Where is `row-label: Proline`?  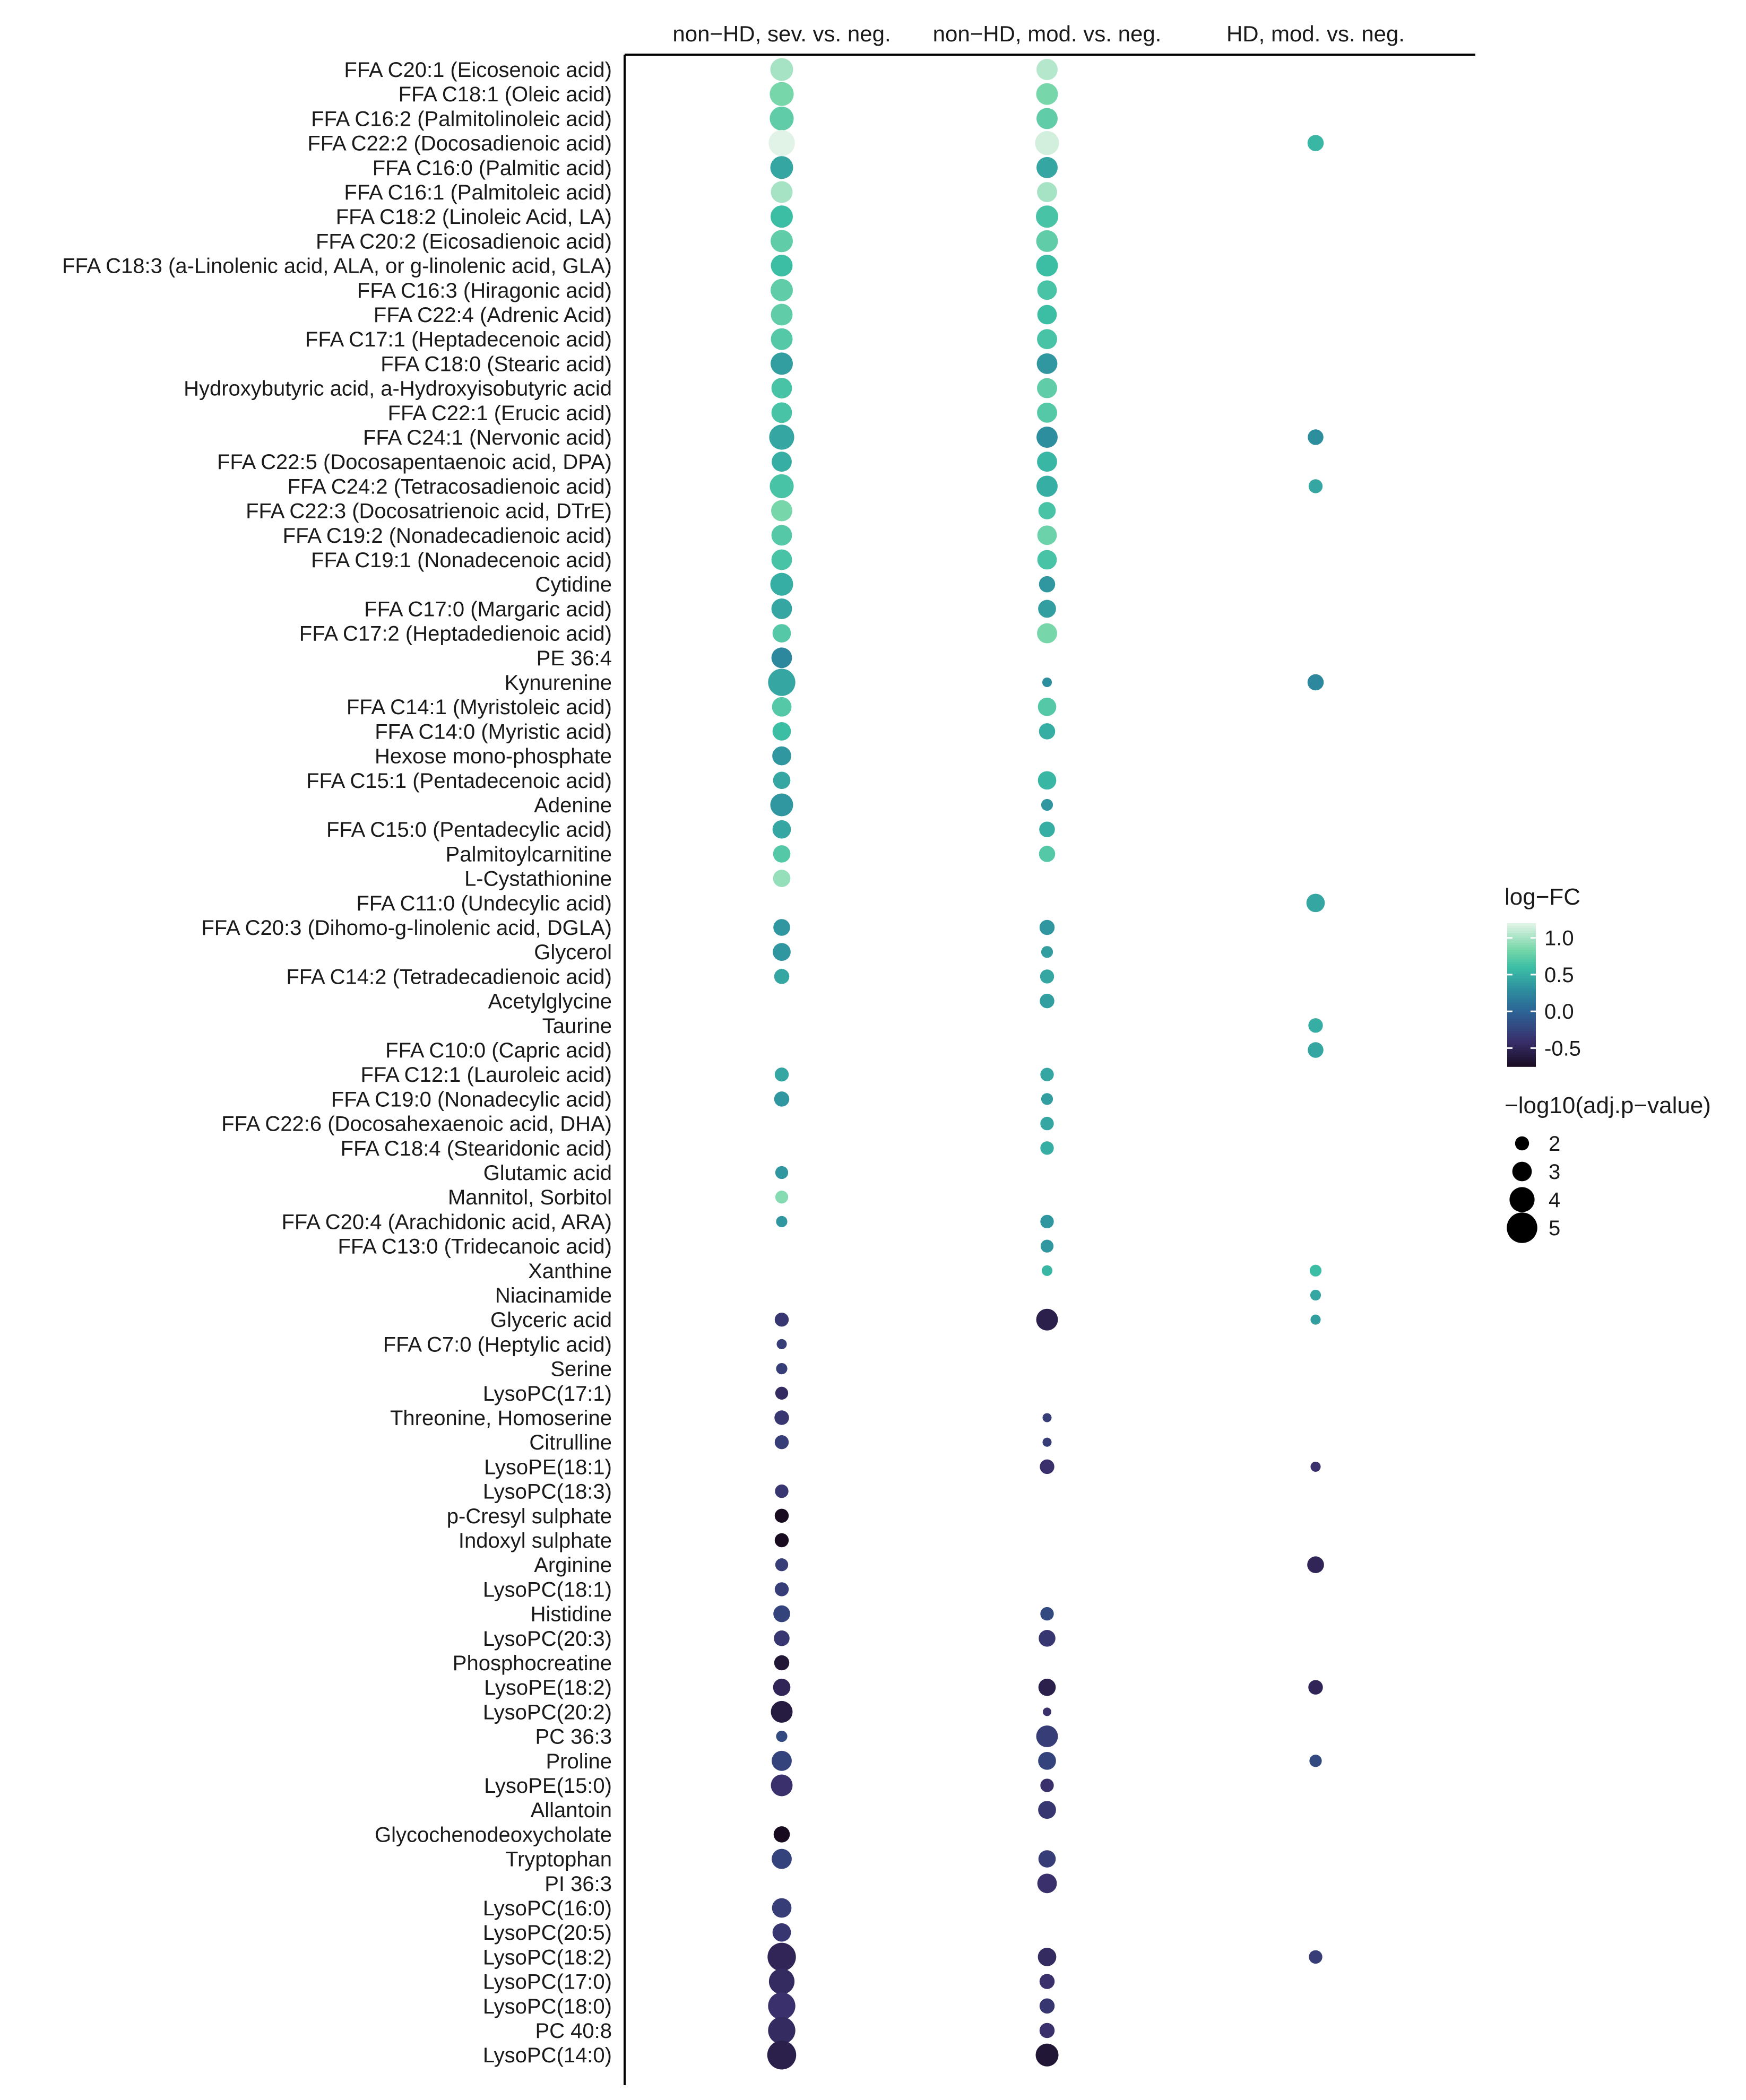 row-label: Proline is located at coordinates (579, 1761).